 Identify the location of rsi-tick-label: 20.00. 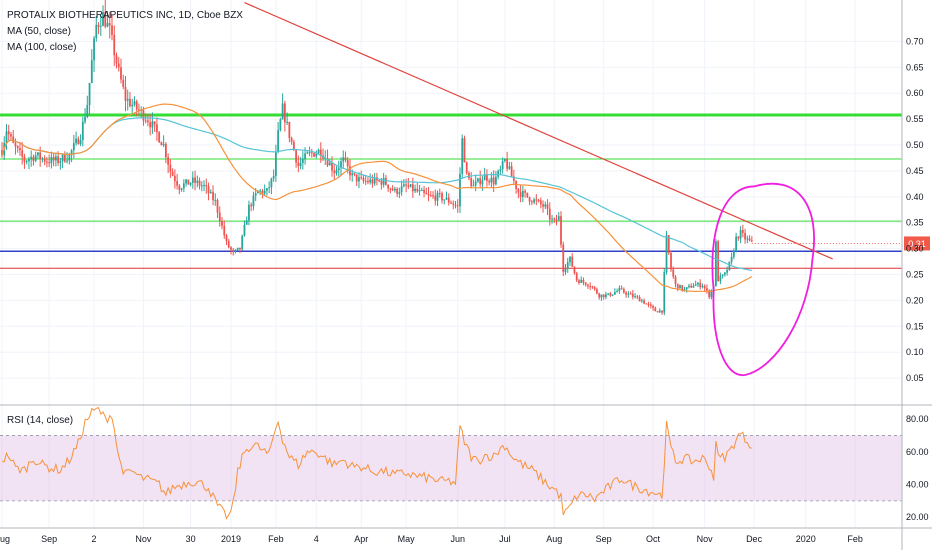
(917, 517).